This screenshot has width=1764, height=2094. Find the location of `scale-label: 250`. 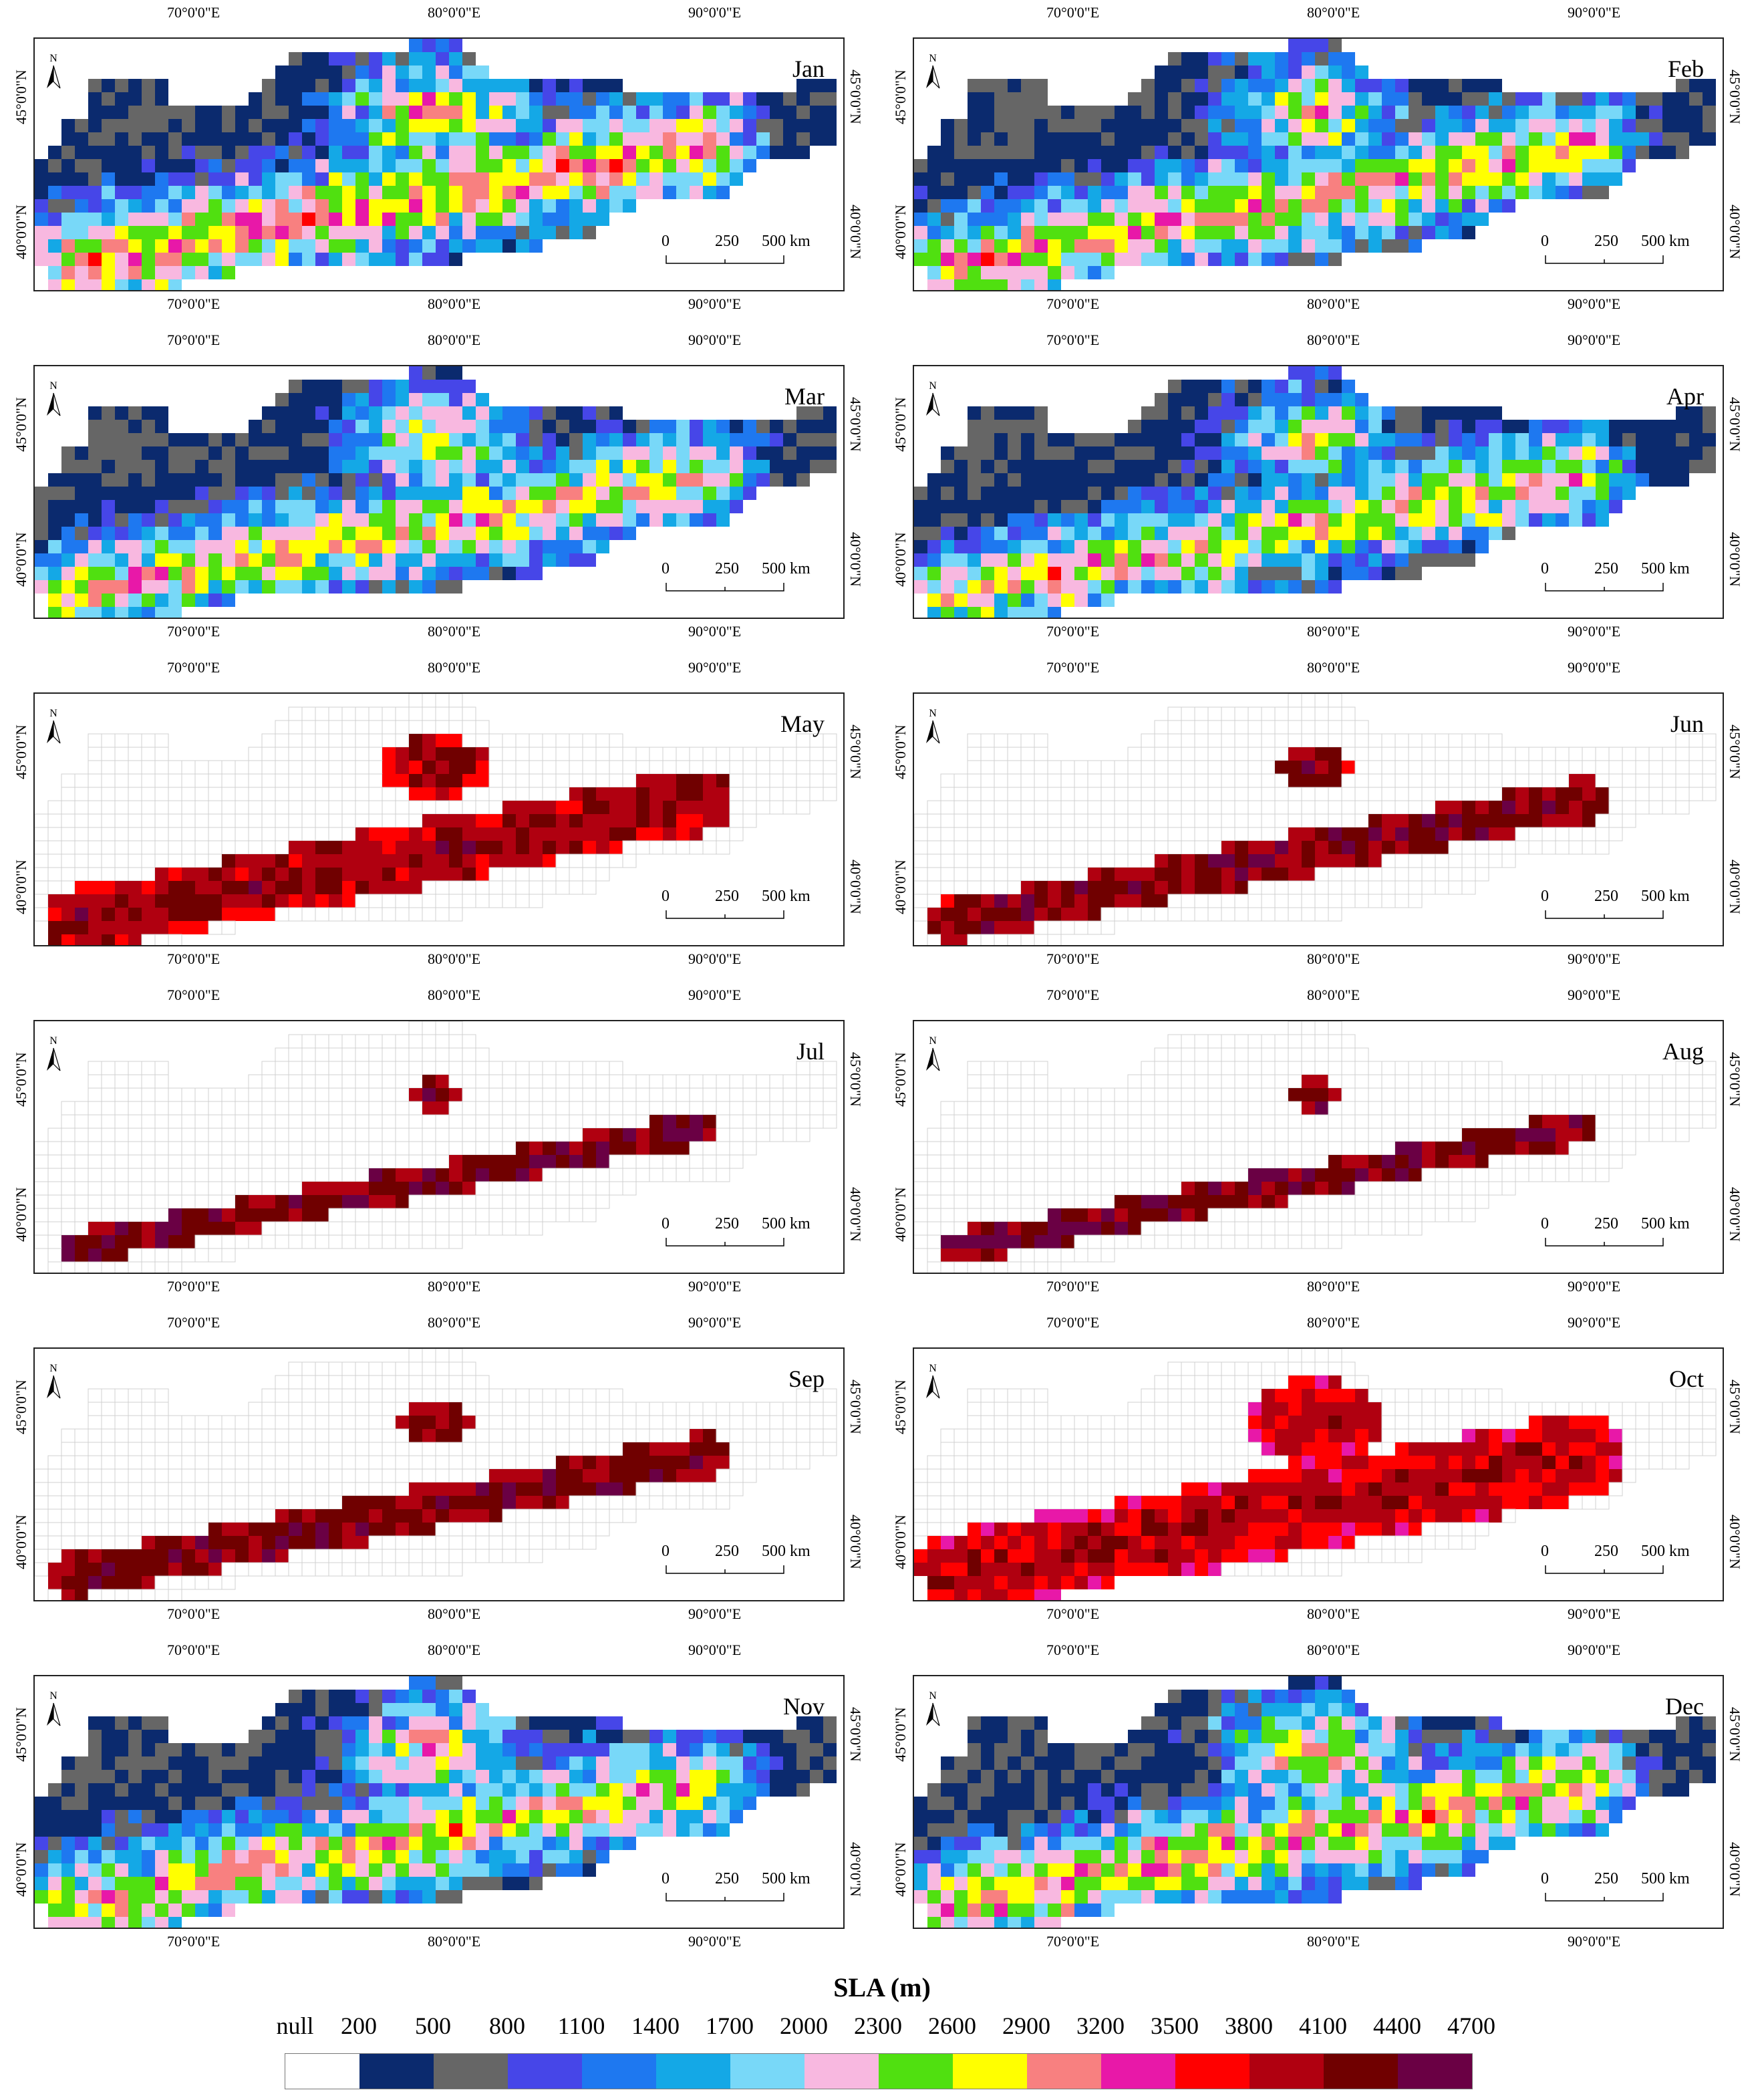

scale-label: 250 is located at coordinates (1606, 896).